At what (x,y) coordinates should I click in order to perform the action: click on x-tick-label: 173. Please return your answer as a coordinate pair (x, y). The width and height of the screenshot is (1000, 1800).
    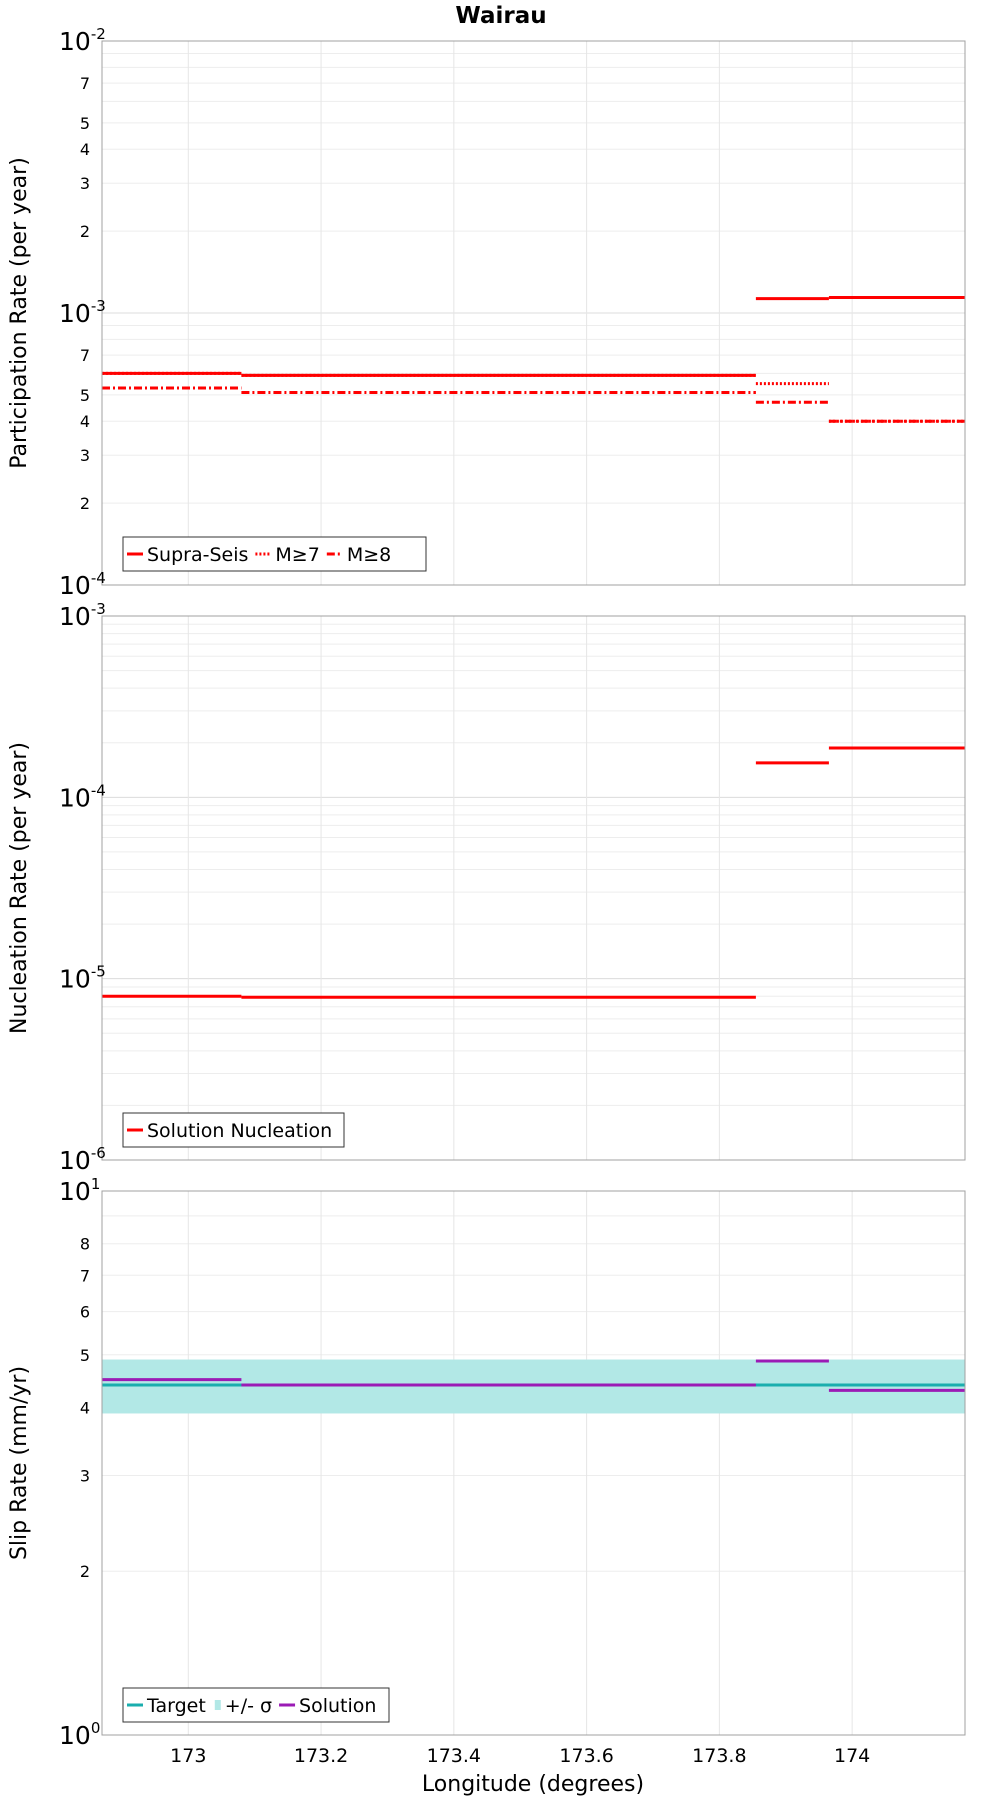
    Looking at the image, I should click on (188, 1756).